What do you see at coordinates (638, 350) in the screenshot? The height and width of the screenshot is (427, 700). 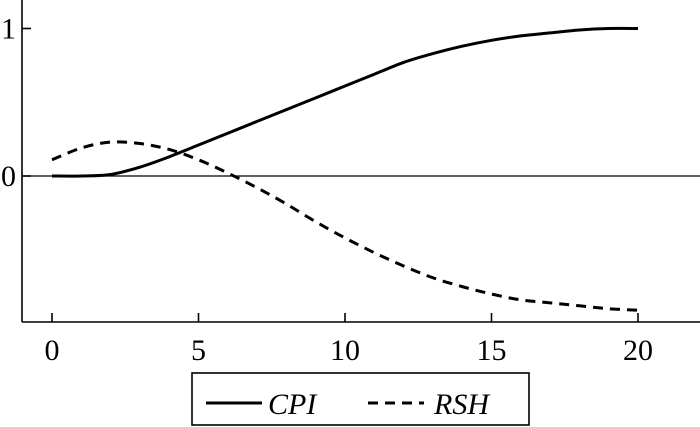 I see `x-tick-label-20: 20` at bounding box center [638, 350].